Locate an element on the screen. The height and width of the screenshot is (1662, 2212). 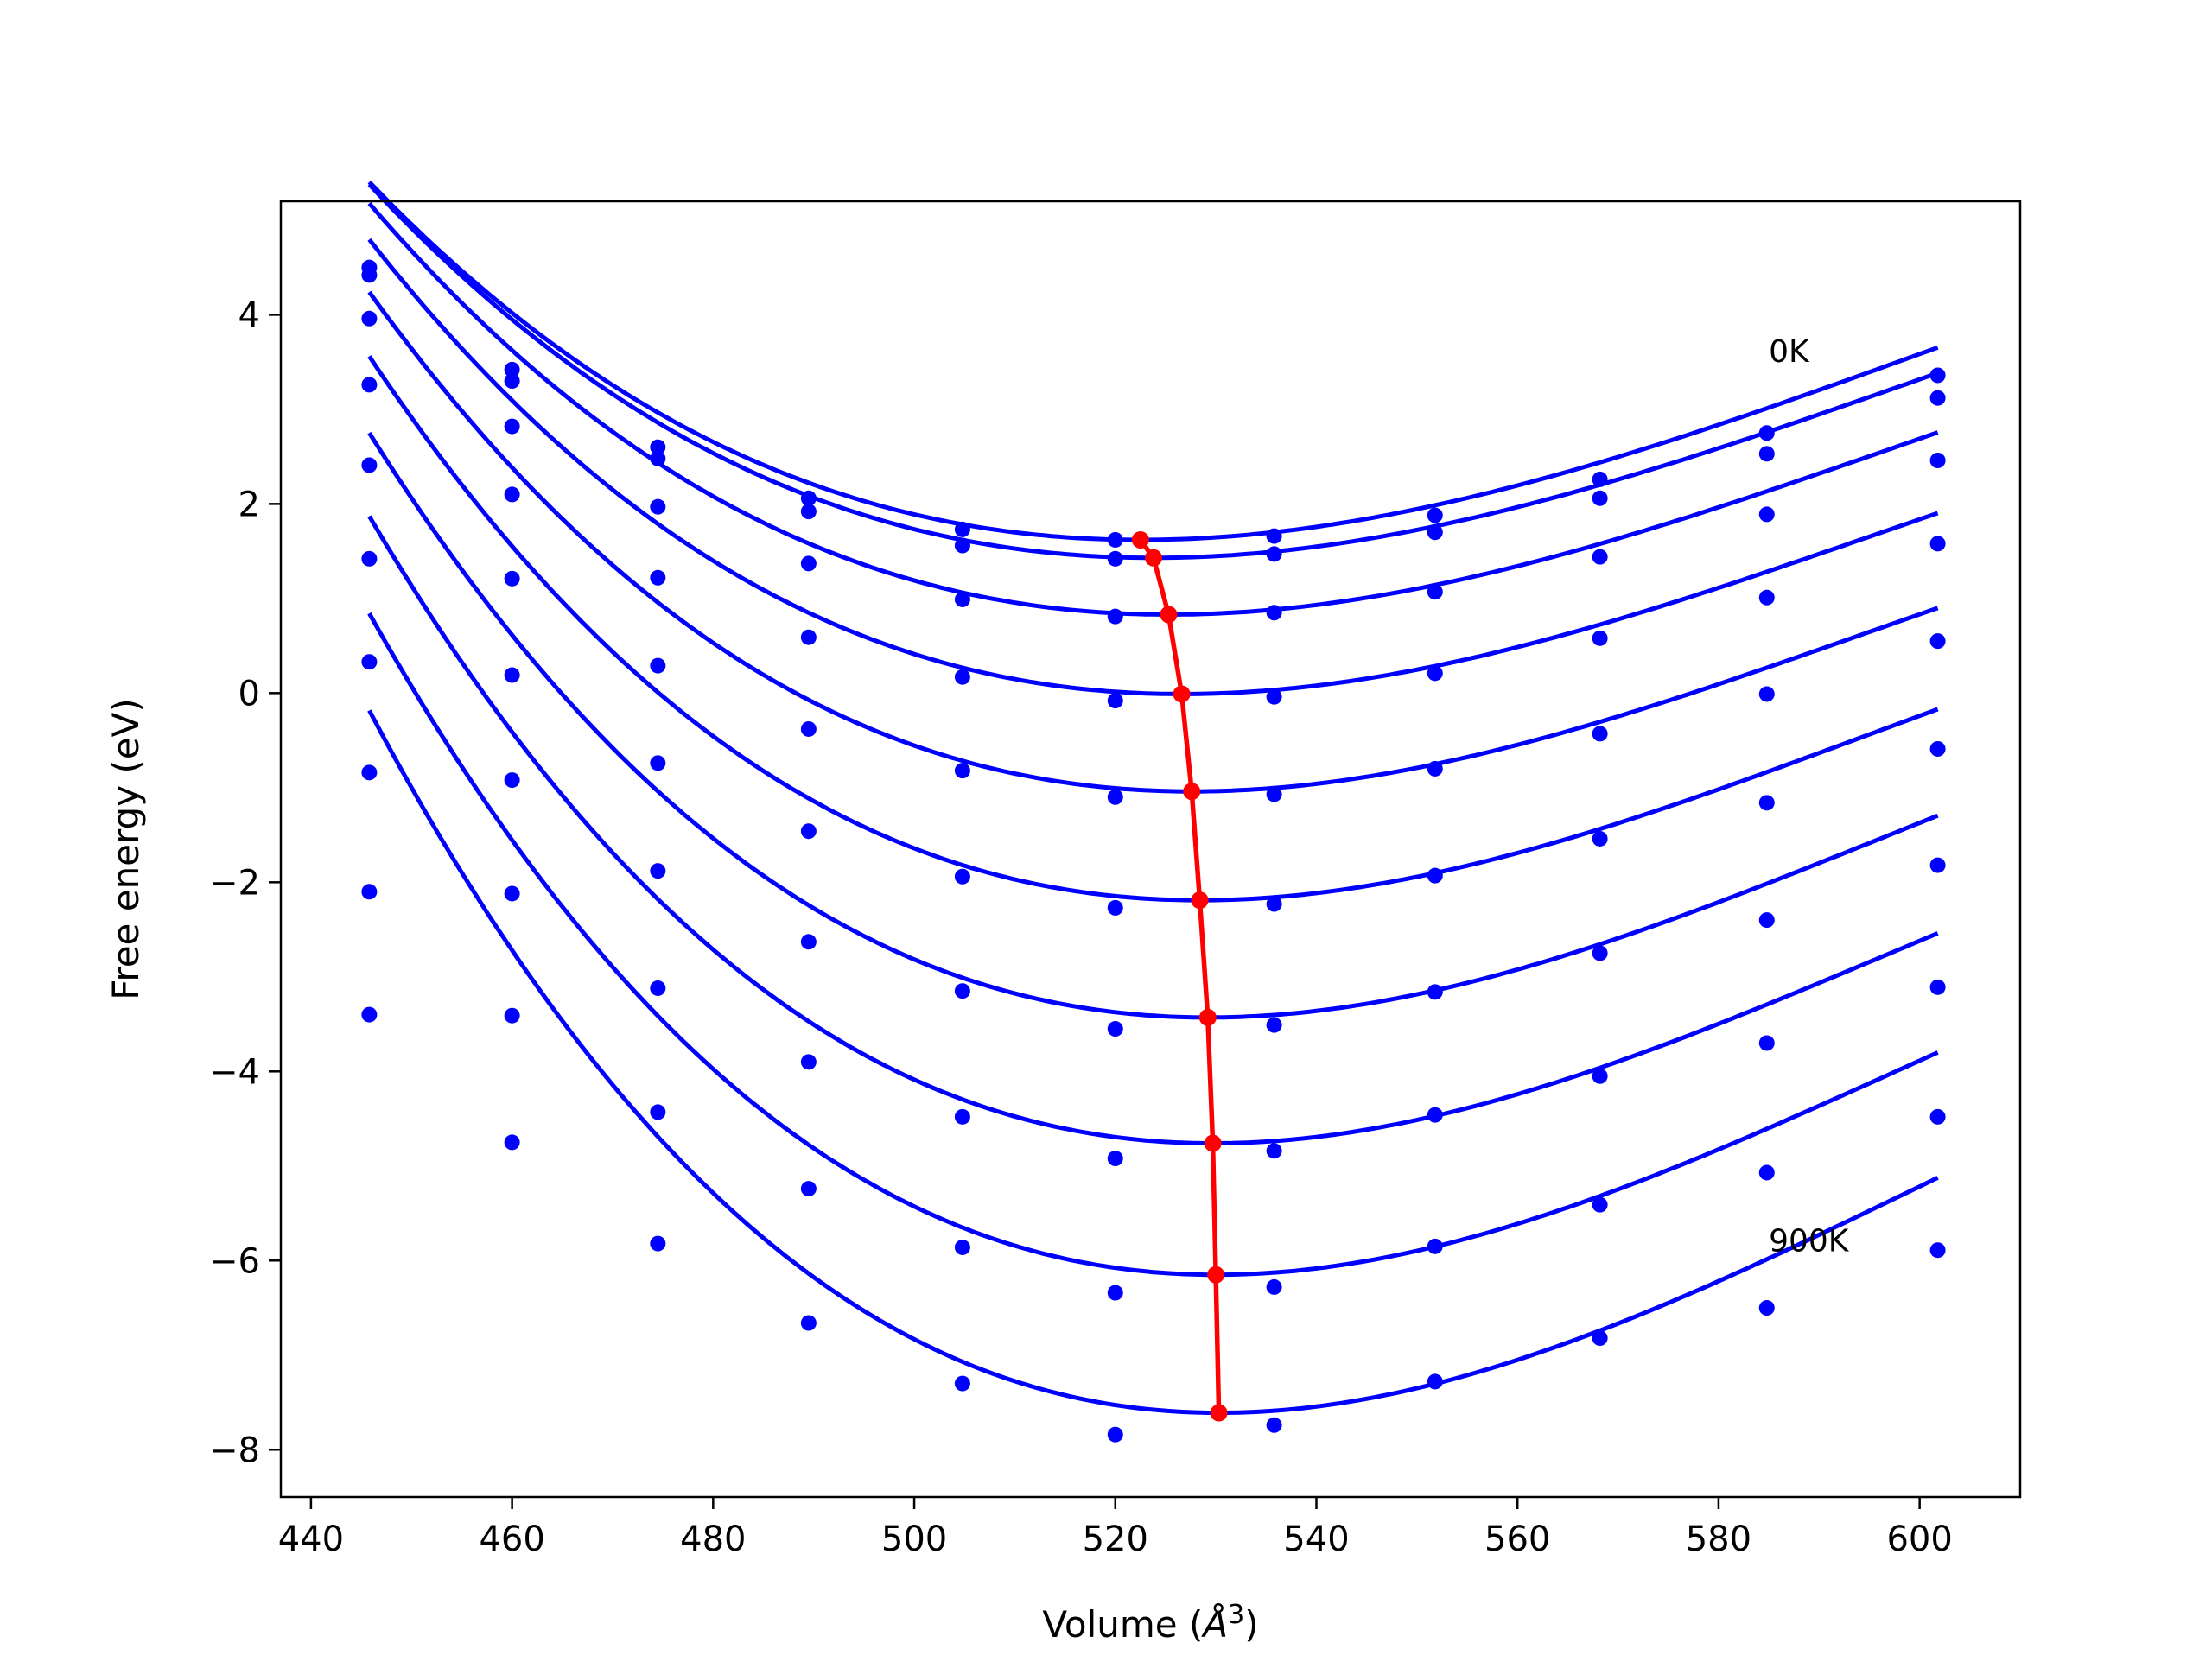
x-tick-label: 460 is located at coordinates (511, 1539).